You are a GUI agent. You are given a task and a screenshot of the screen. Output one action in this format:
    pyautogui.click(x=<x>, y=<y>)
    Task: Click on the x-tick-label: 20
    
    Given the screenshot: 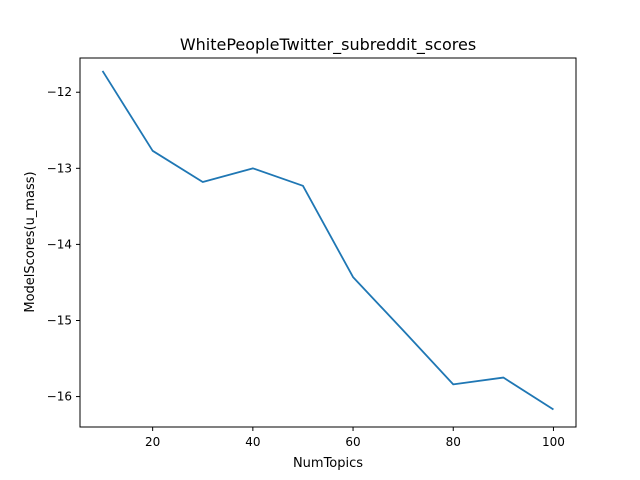 What is the action you would take?
    pyautogui.click(x=152, y=442)
    